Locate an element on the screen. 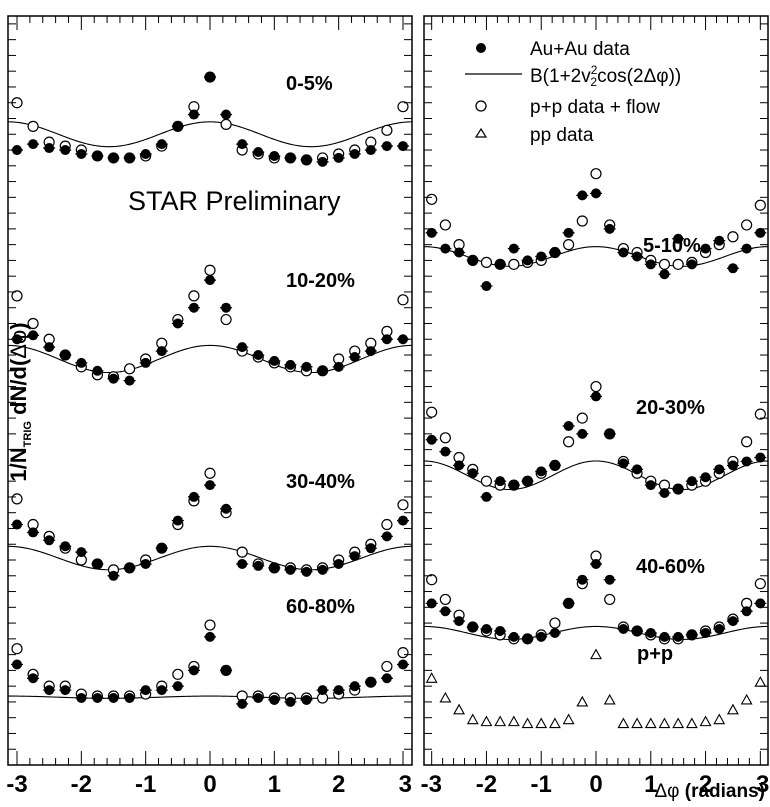  svg-text: 1/NTRIG dN/d(Δφ) is located at coordinates (20, 401).